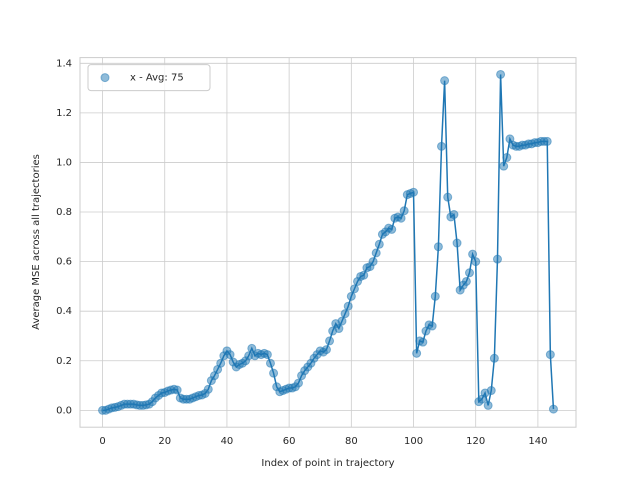 The image size is (640, 480). I want to click on legend-label: x - Avg: 75, so click(157, 78).